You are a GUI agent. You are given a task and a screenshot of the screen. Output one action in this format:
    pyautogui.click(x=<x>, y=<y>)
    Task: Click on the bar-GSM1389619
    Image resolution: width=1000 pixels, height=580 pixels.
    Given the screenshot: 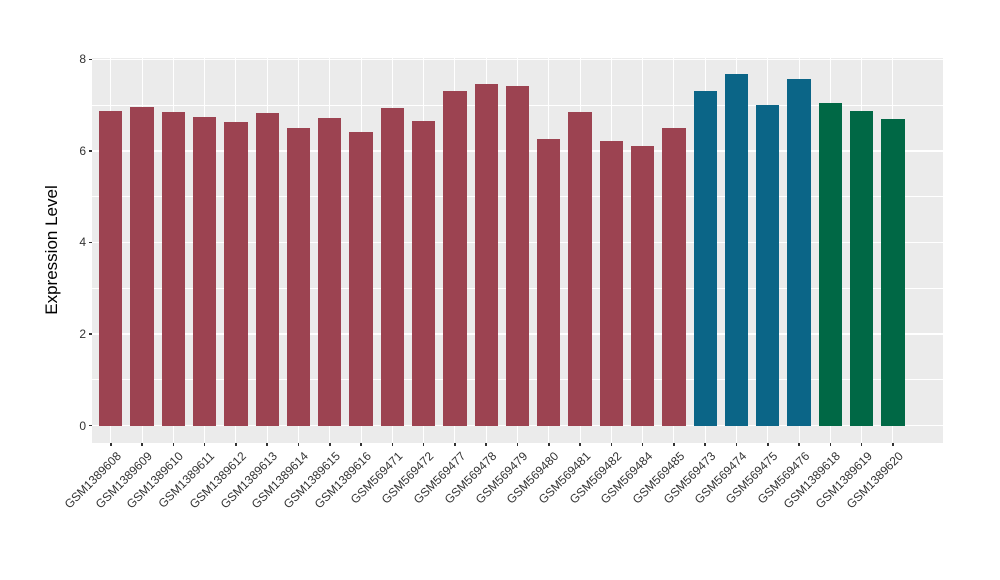 What is the action you would take?
    pyautogui.click(x=862, y=268)
    